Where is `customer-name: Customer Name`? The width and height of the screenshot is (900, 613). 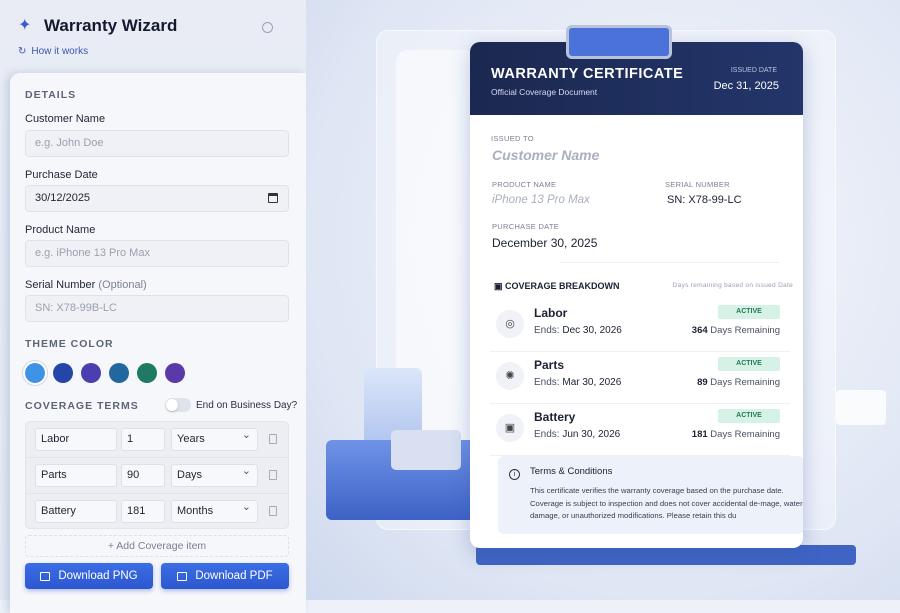
customer-name: Customer Name is located at coordinates (546, 155).